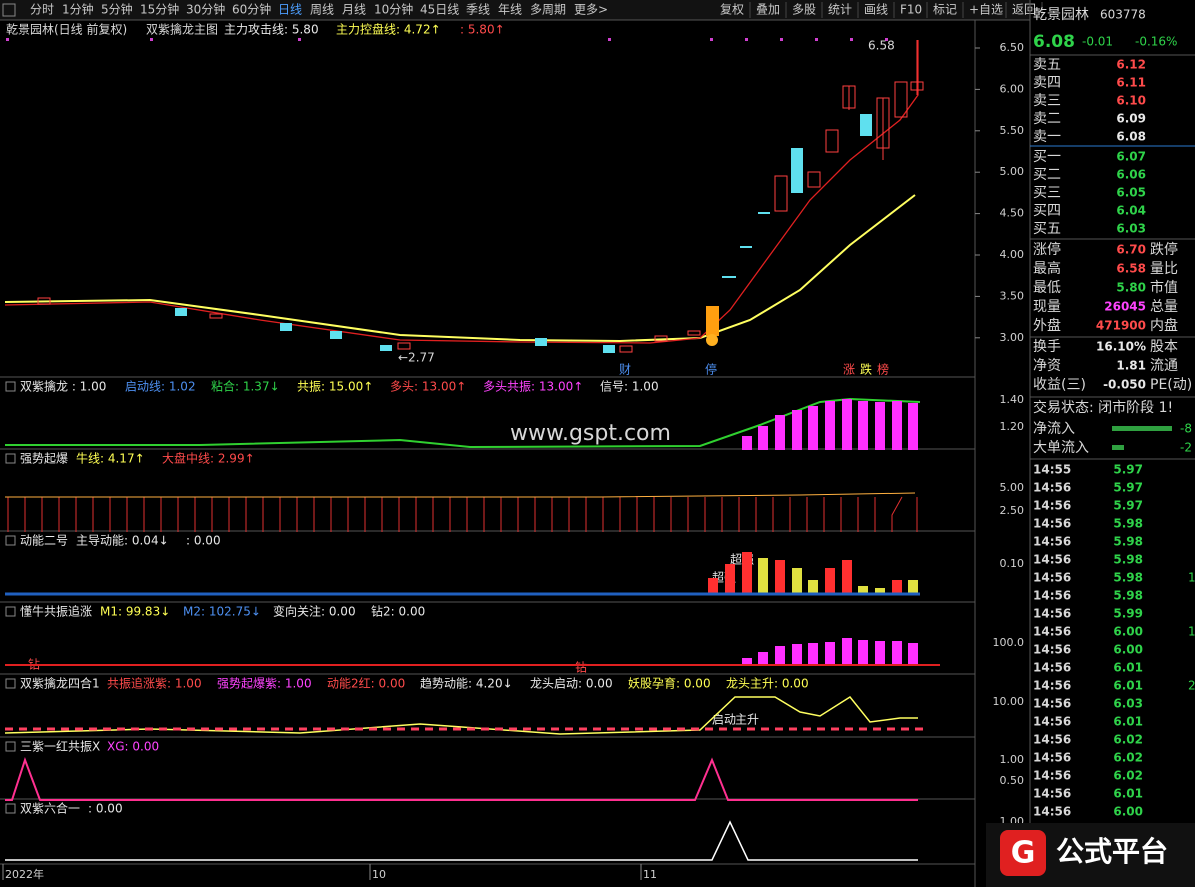 The height and width of the screenshot is (887, 1195). What do you see at coordinates (251, 9) in the screenshot?
I see `period-tab: 60分钟` at bounding box center [251, 9].